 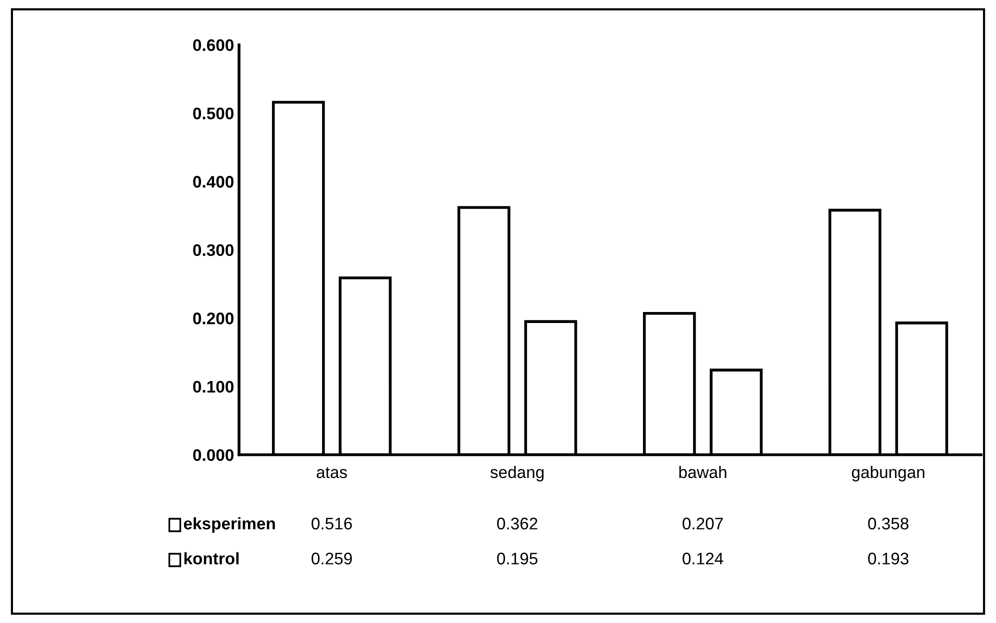 What do you see at coordinates (213, 455) in the screenshot?
I see `y-tick-label: 0.000` at bounding box center [213, 455].